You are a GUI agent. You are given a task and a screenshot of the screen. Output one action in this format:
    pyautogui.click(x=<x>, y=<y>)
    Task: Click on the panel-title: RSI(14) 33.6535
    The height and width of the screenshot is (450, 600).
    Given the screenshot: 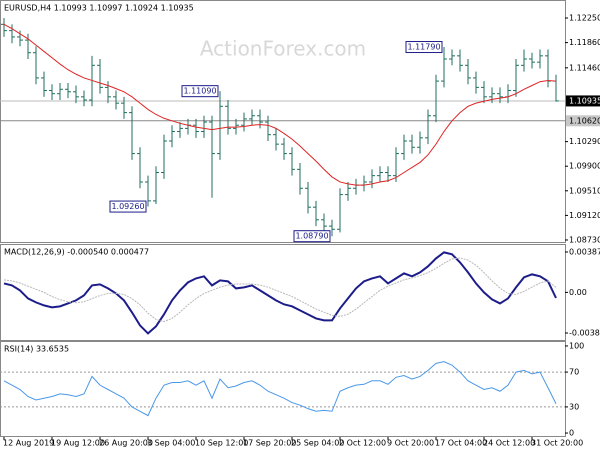 What is the action you would take?
    pyautogui.click(x=36, y=349)
    